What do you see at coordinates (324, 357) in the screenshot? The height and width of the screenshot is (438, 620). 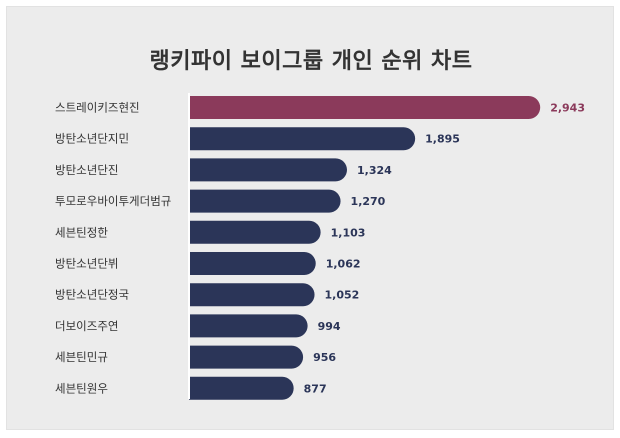 I see `value-label: 956` at bounding box center [324, 357].